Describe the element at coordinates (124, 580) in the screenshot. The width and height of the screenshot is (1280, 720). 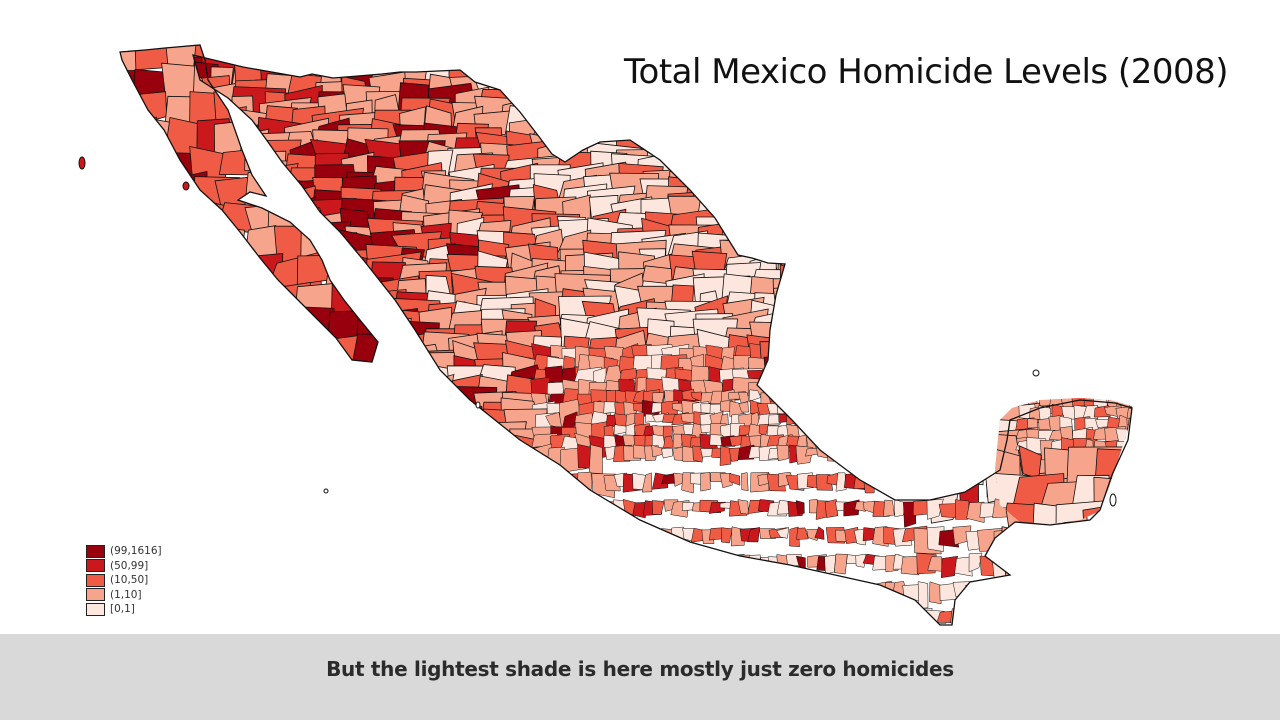
I see `map-legend: (99,1616] (50,99] (10,50] (1,10] [0,1]` at that location.